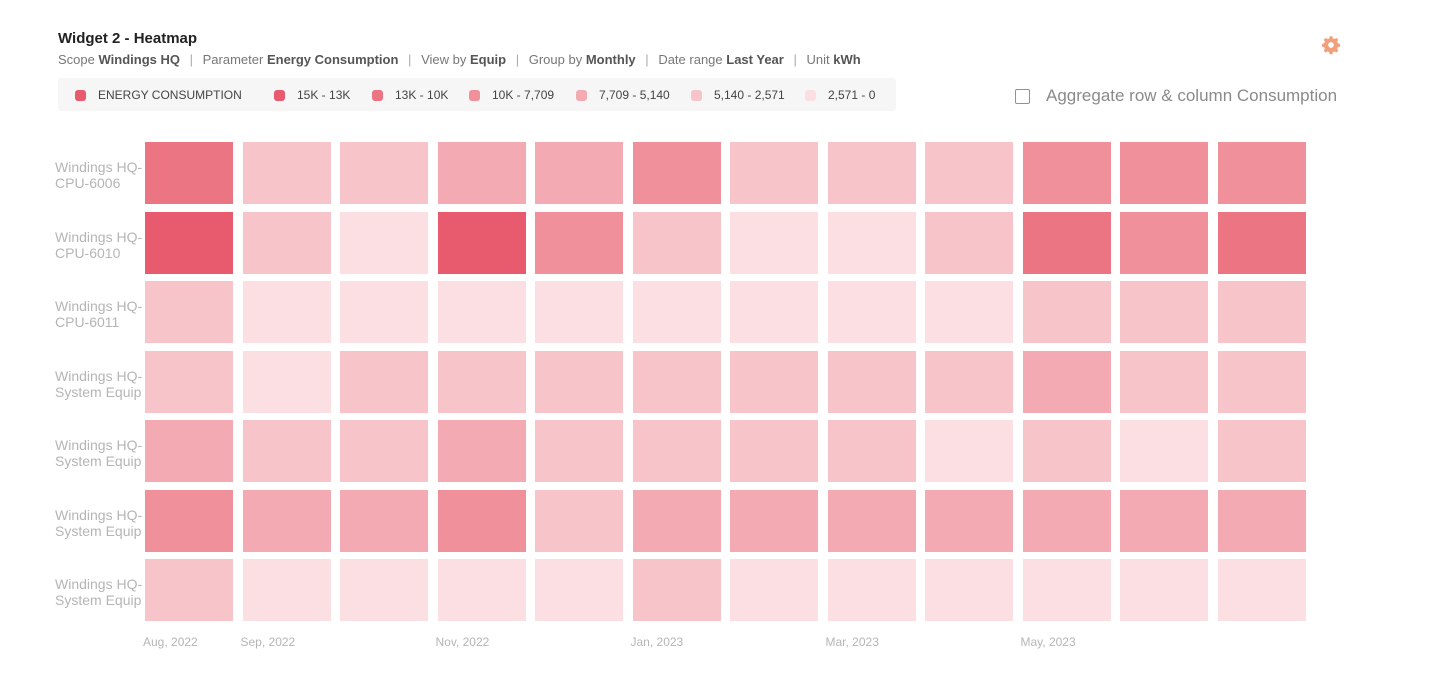 The width and height of the screenshot is (1446, 692). I want to click on row-label: Windings HQ-CPU-6010, so click(99, 244).